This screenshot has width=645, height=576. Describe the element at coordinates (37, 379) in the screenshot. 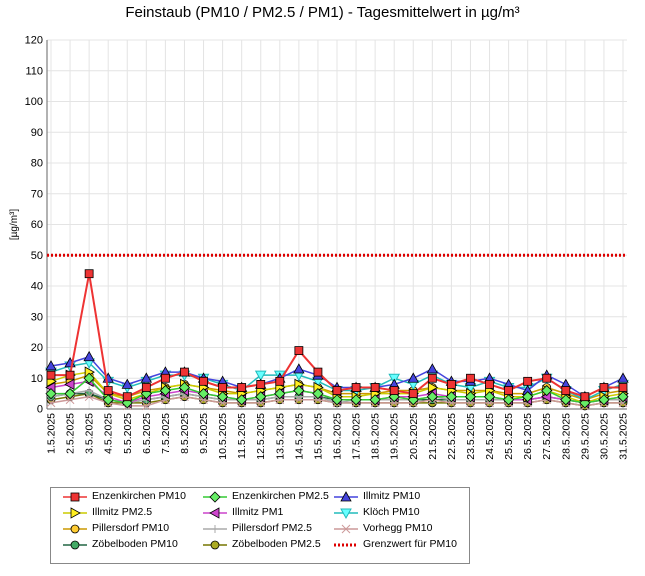

I see `y-tick-label: 10` at that location.